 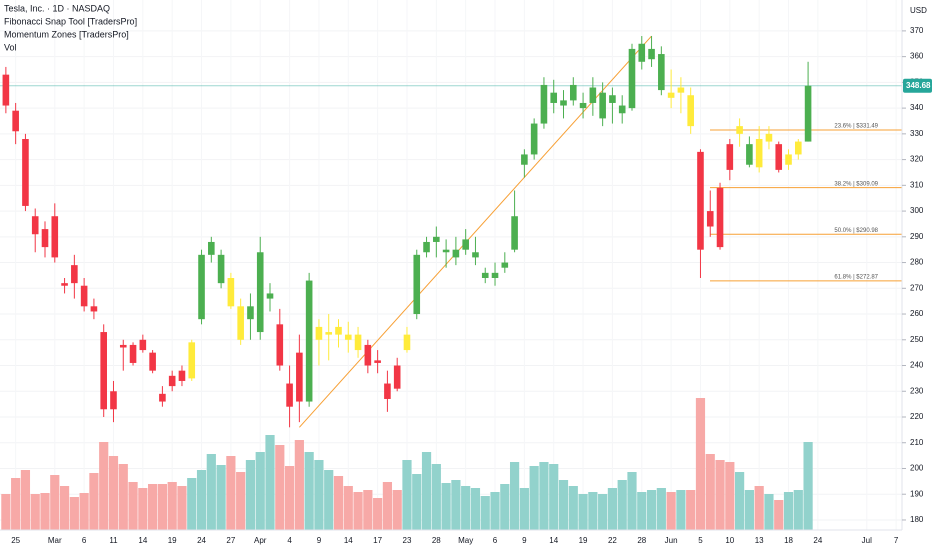 I want to click on fib-level-label: 38.2% | $309.09, so click(x=856, y=184).